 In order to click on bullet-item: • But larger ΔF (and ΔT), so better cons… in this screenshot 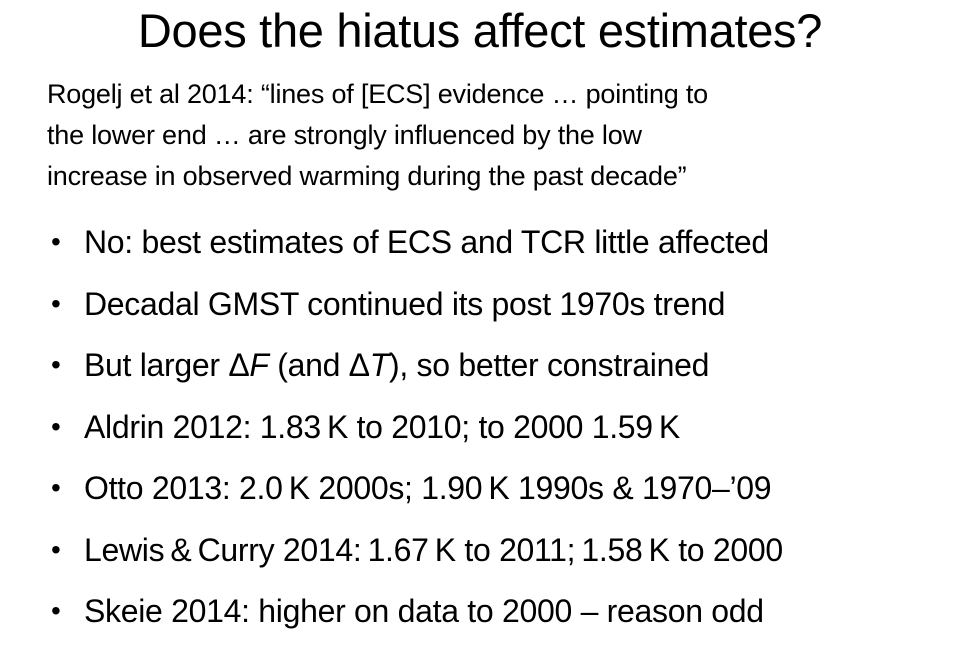, I will do `click(497, 370)`.